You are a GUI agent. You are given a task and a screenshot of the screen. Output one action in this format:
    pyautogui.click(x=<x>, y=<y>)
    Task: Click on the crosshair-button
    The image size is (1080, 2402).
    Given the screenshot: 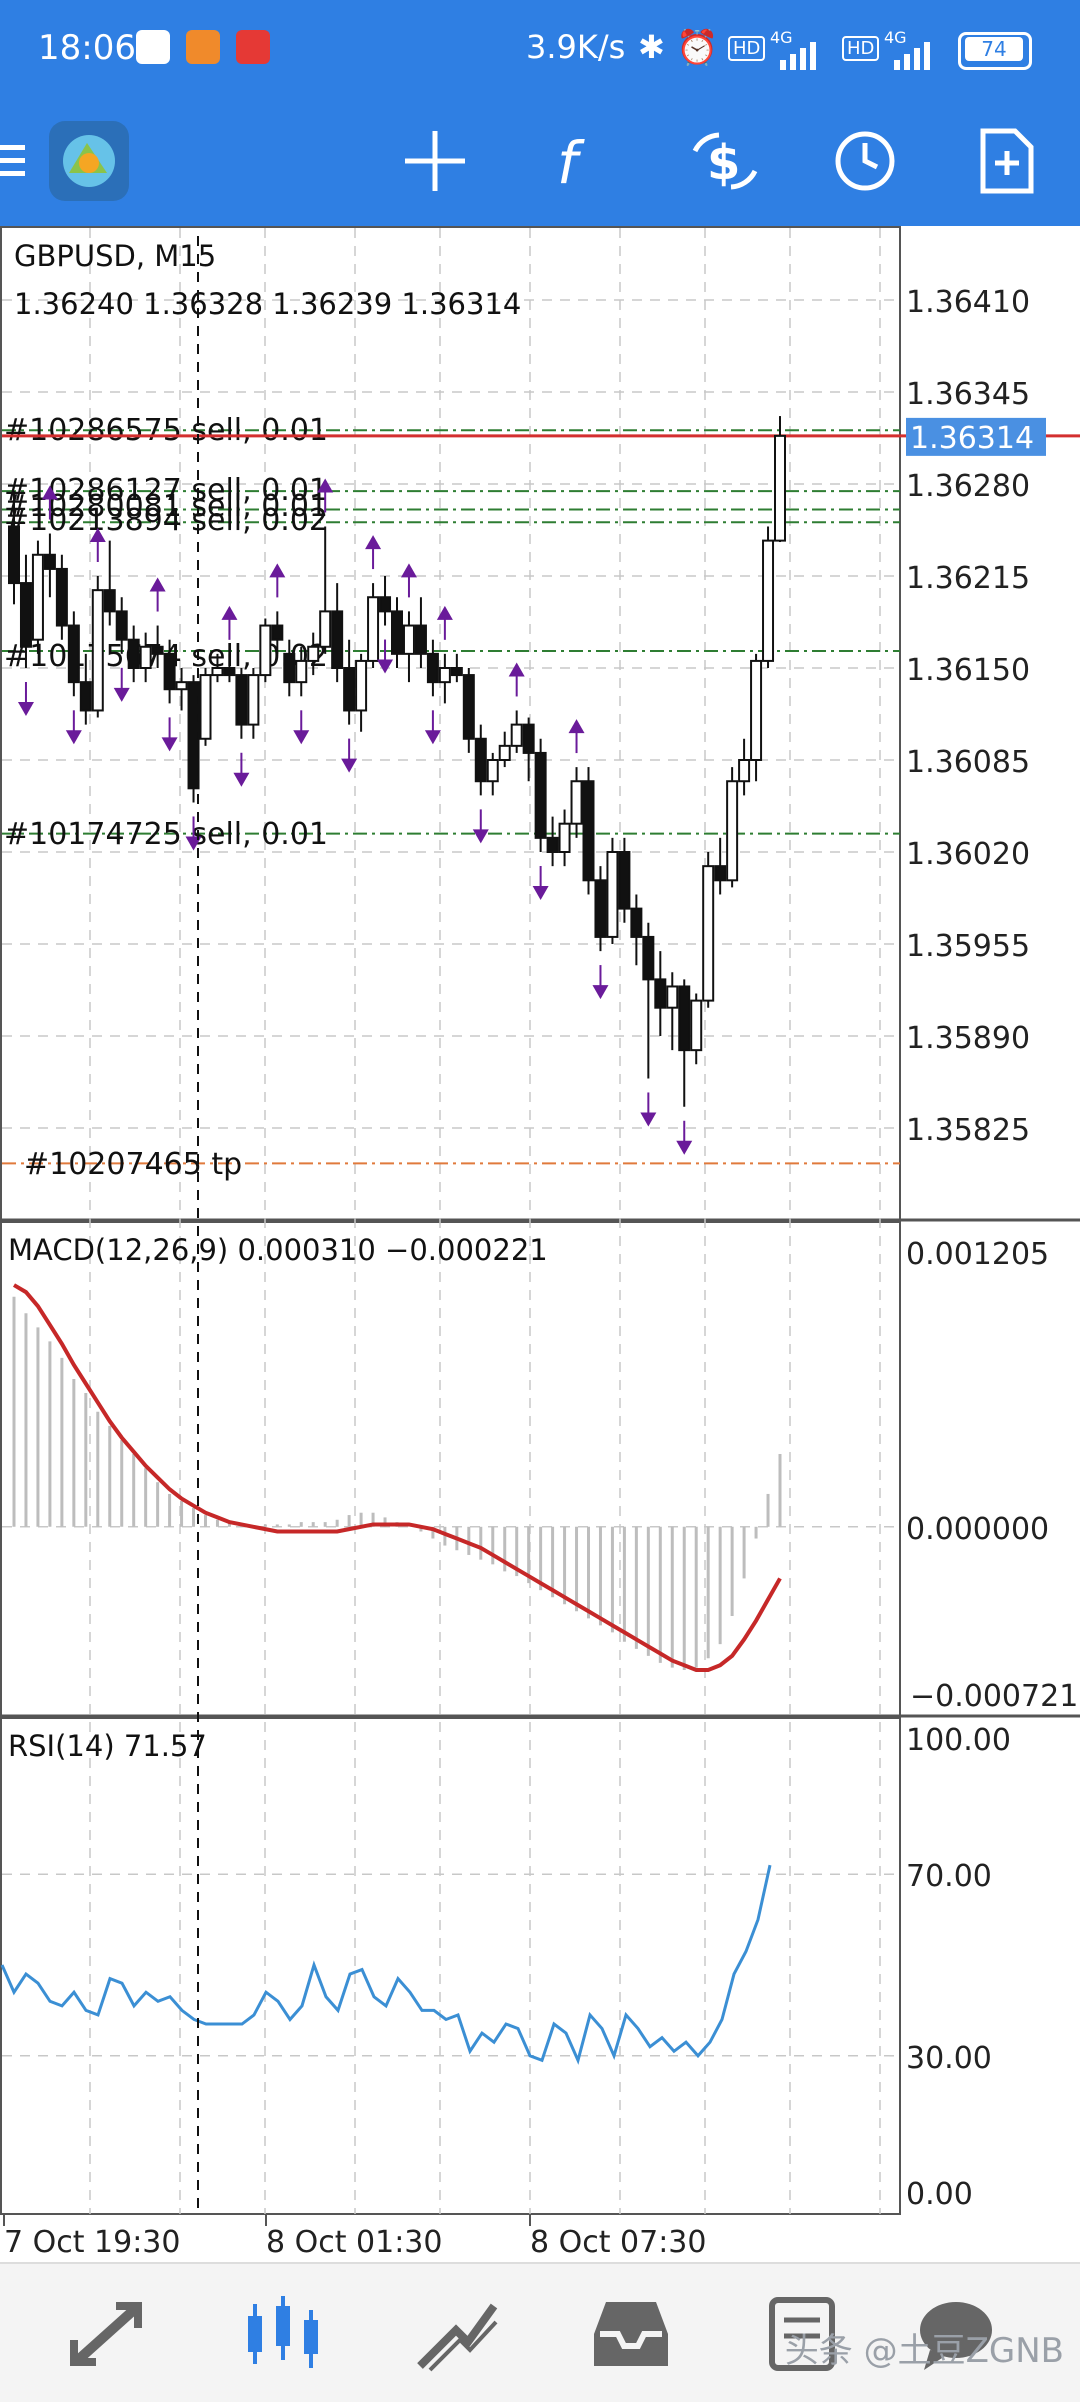 What is the action you would take?
    pyautogui.click(x=435, y=161)
    